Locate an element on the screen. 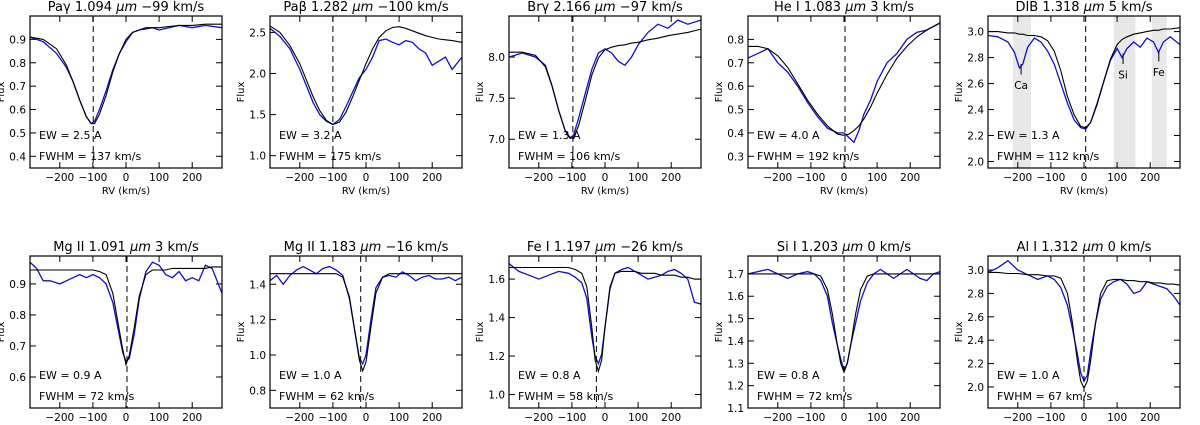  y-tick-label: 0.6 is located at coordinates (17, 111).